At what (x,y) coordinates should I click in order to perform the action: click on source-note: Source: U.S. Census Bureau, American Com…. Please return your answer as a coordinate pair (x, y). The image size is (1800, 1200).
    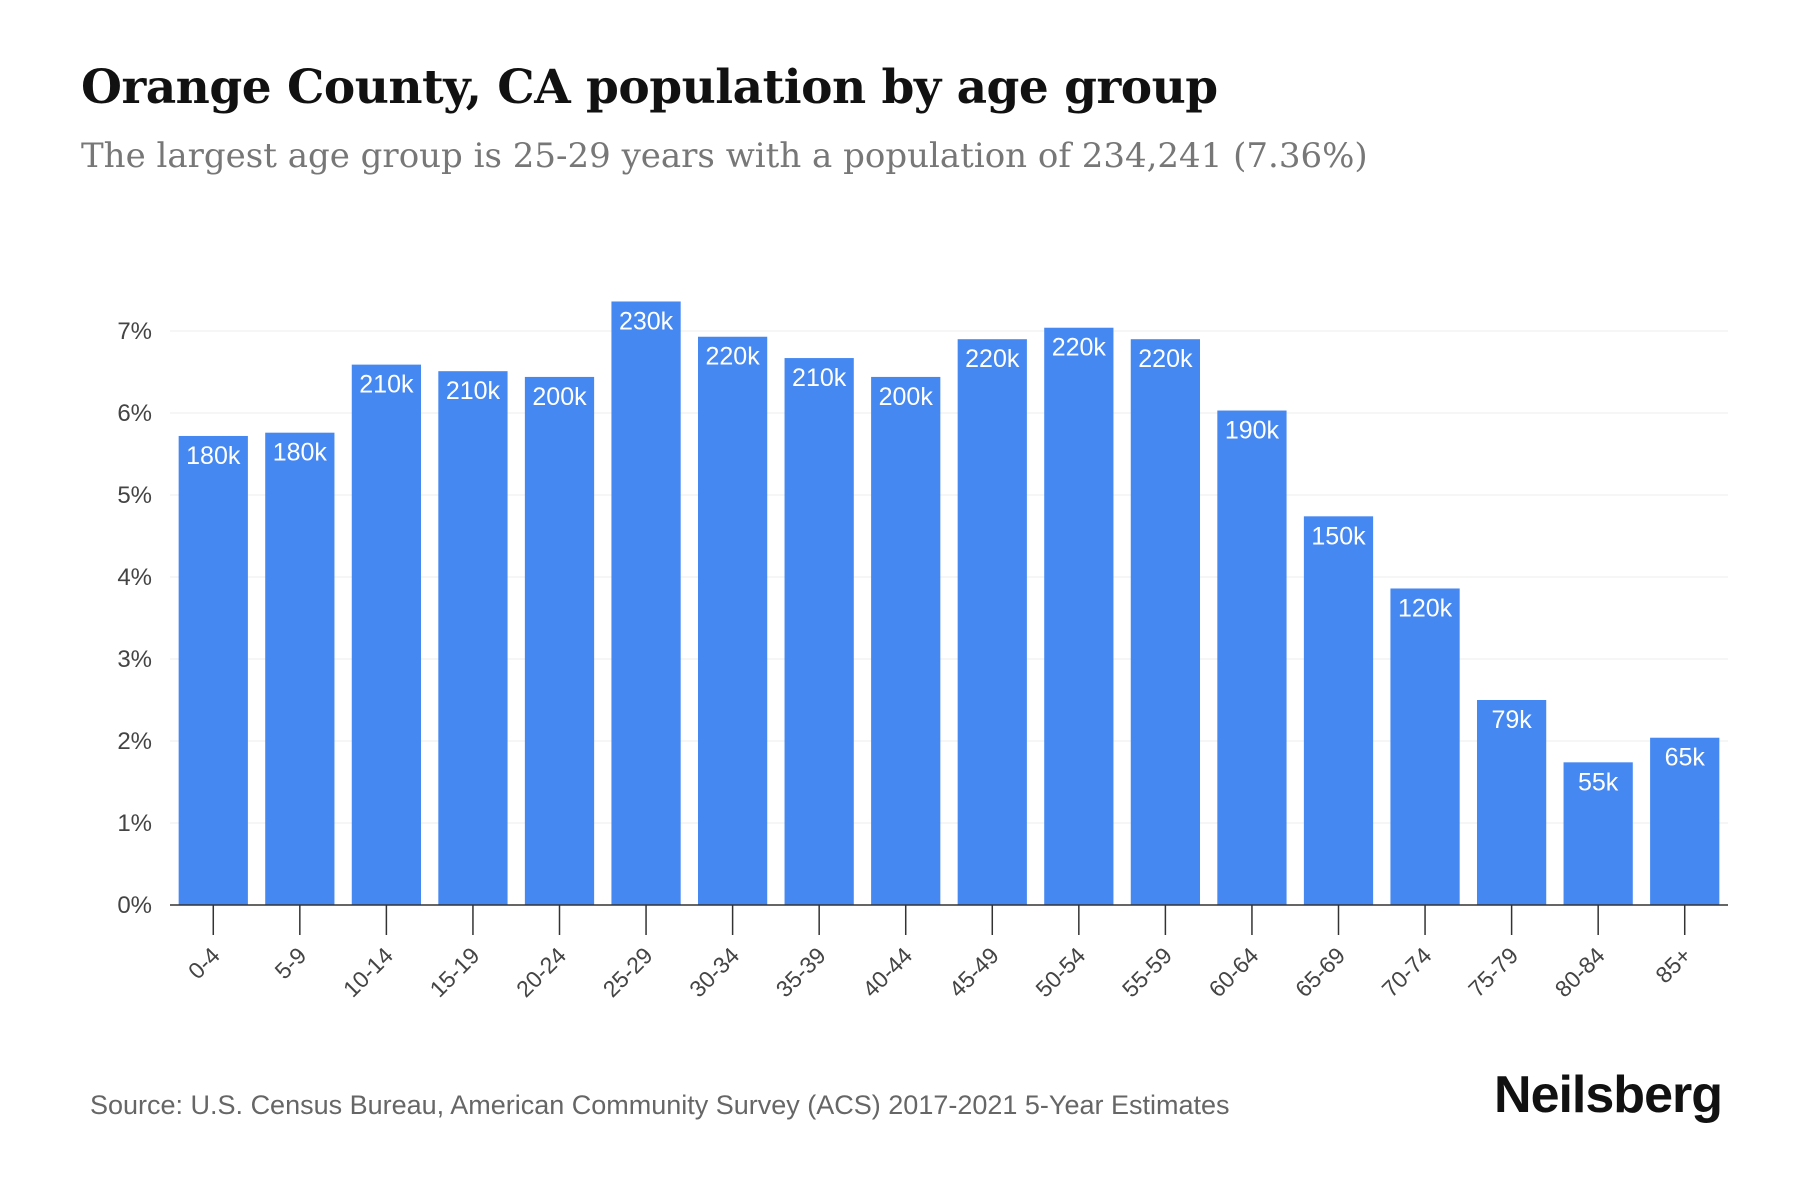
    Looking at the image, I should click on (660, 1105).